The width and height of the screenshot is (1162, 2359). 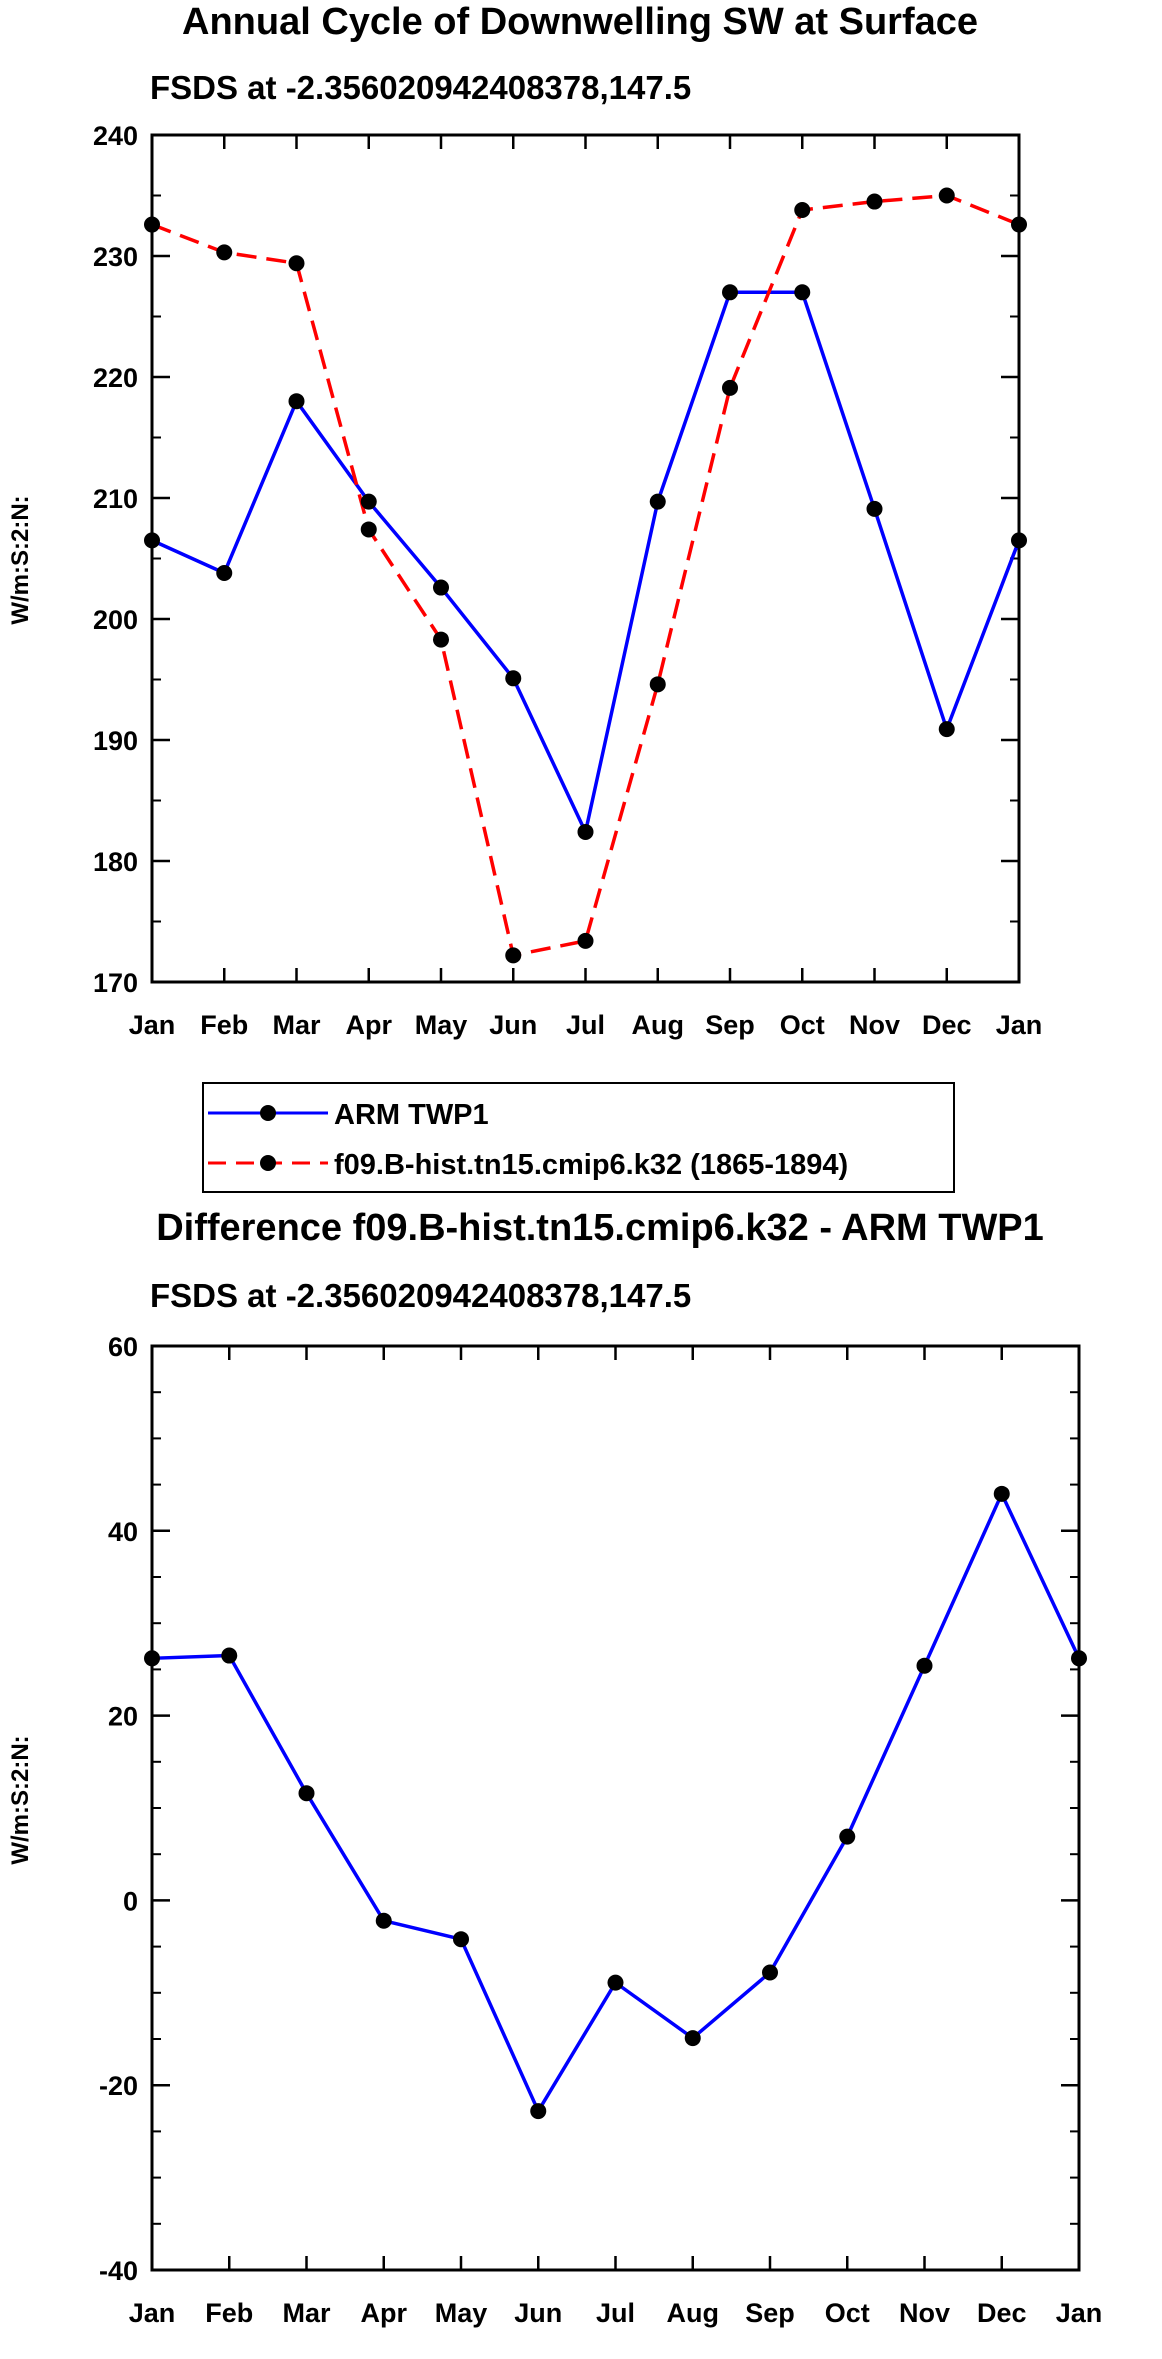 What do you see at coordinates (268, 1113) in the screenshot?
I see `legend-marker-arm` at bounding box center [268, 1113].